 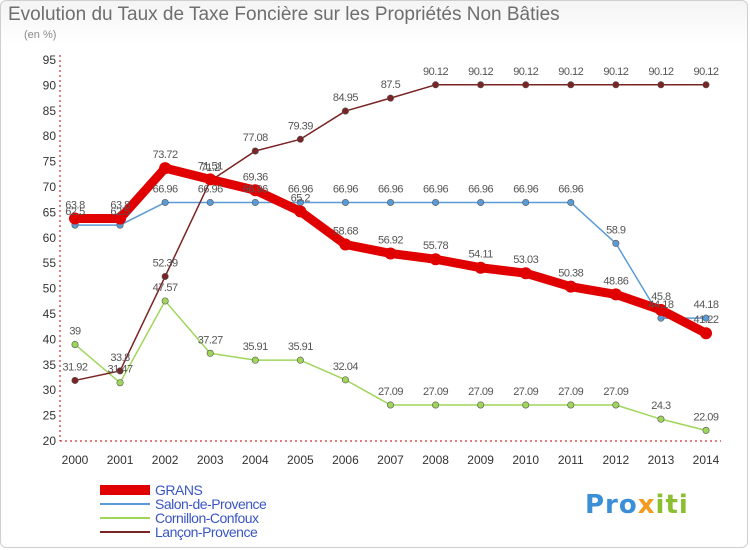 What do you see at coordinates (211, 168) in the screenshot?
I see `data-label: 71.2` at bounding box center [211, 168].